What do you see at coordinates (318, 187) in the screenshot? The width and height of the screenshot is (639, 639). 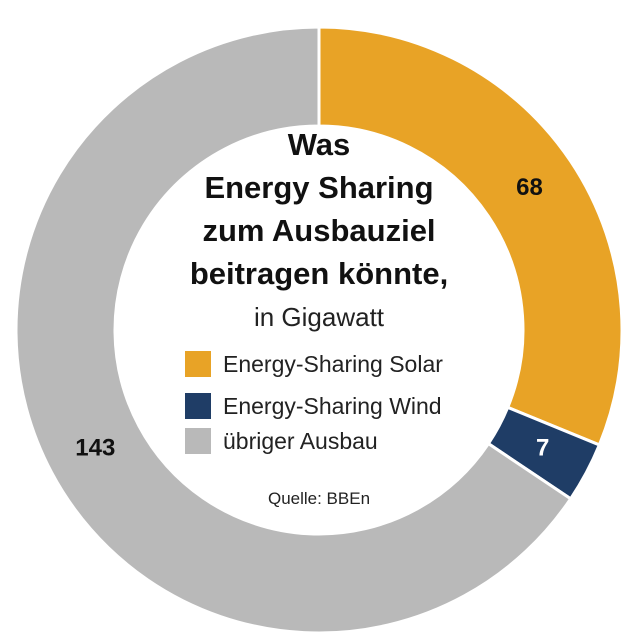 I see `title-line-2: Energy Sharing` at bounding box center [318, 187].